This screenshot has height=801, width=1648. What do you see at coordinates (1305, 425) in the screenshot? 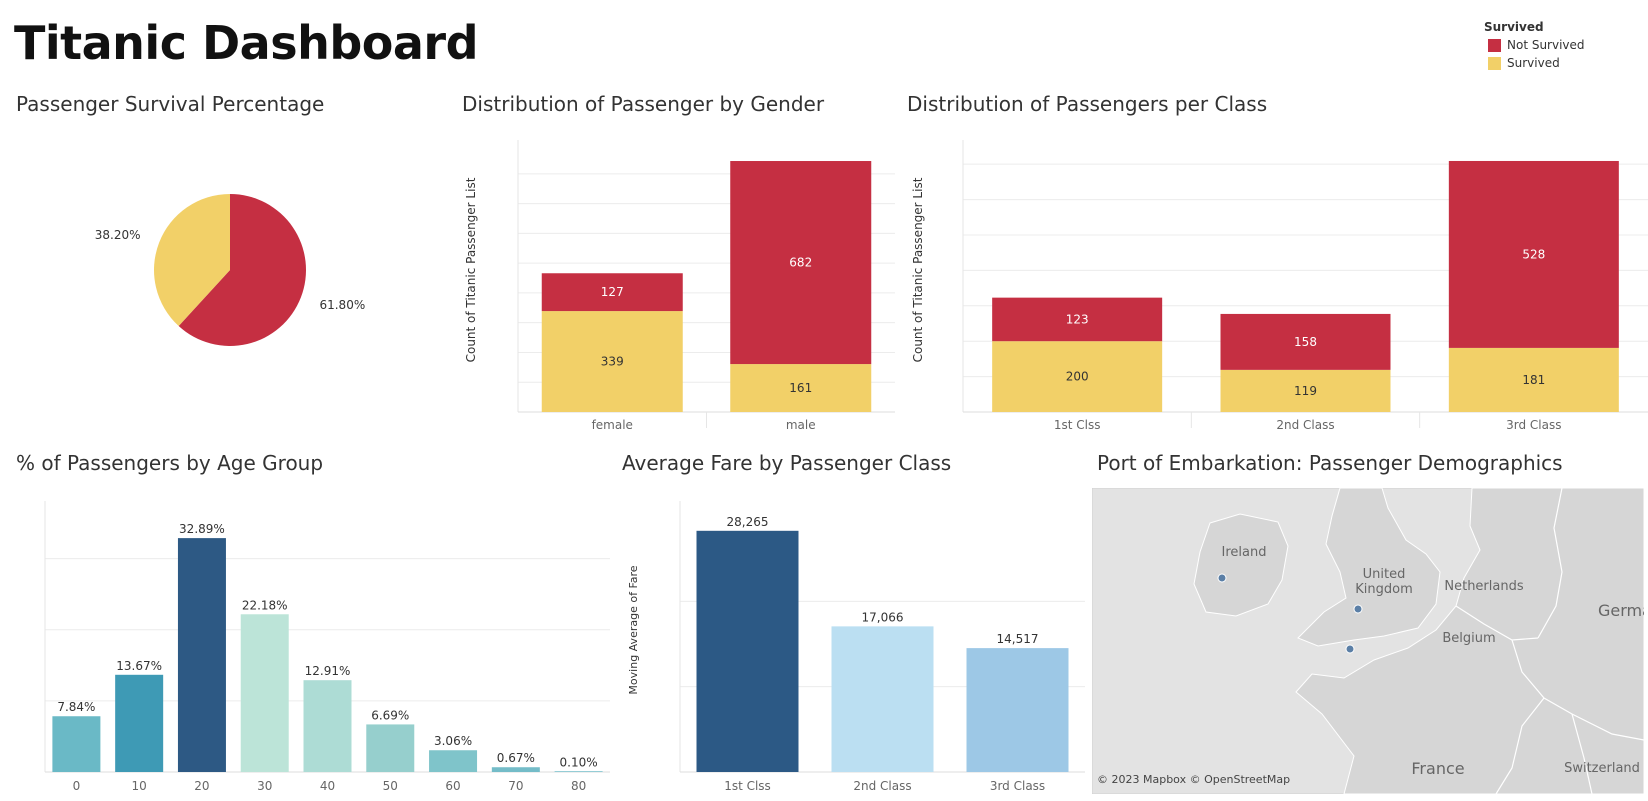
I see `class-tick-label: 2nd Class` at bounding box center [1305, 425].